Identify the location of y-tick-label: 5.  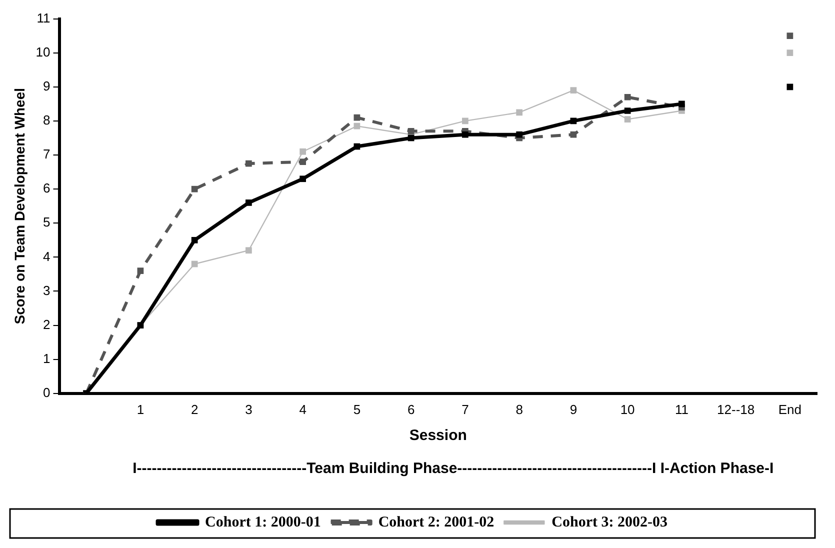
(46, 222).